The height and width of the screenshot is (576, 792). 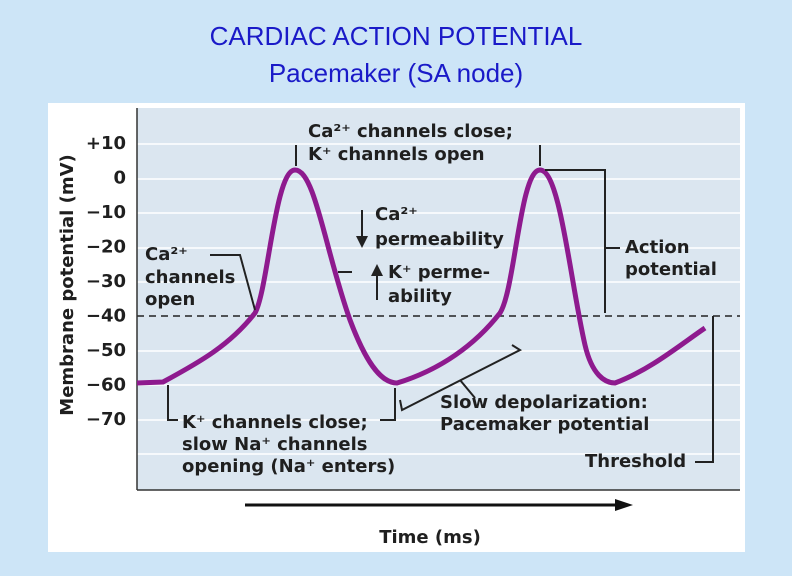 What do you see at coordinates (439, 239) in the screenshot?
I see `annotation: permeability` at bounding box center [439, 239].